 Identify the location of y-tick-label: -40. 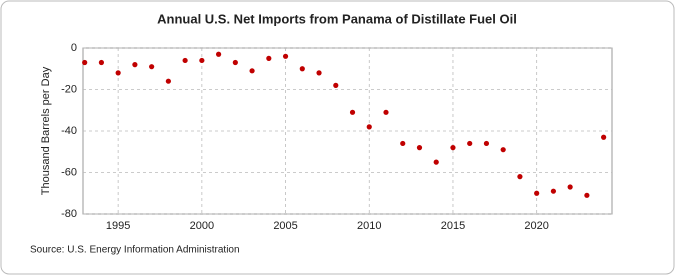
(69, 131).